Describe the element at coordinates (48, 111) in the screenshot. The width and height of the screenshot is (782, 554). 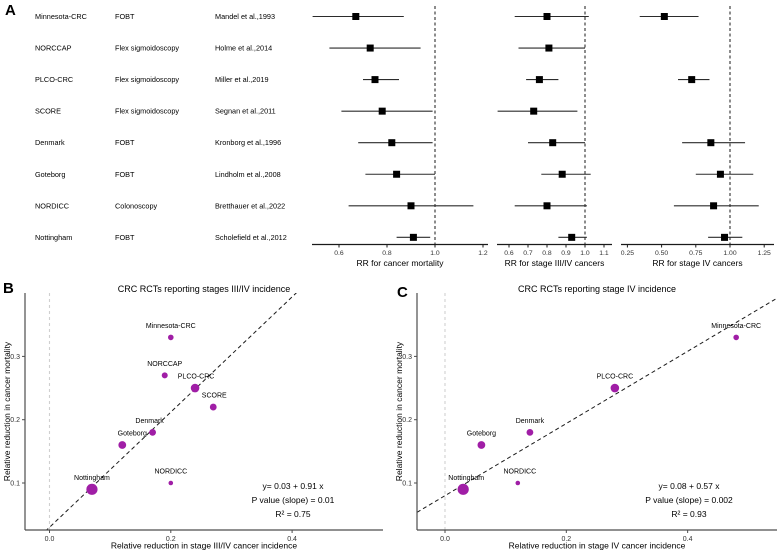
I see `forest-trial-label: SCORE` at that location.